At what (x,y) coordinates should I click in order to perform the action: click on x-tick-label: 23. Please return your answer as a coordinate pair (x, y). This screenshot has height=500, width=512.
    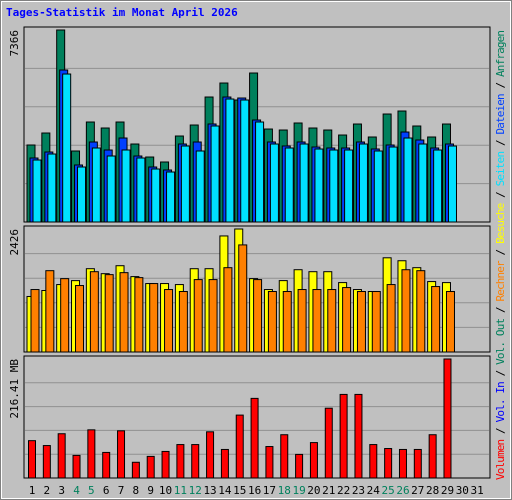
    Looking at the image, I should click on (358, 490).